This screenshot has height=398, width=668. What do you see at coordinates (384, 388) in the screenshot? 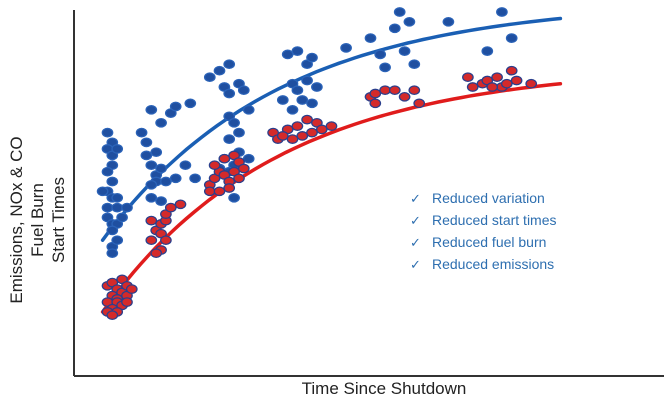
I see `x-axis-label: Time Since Shutdown` at bounding box center [384, 388].